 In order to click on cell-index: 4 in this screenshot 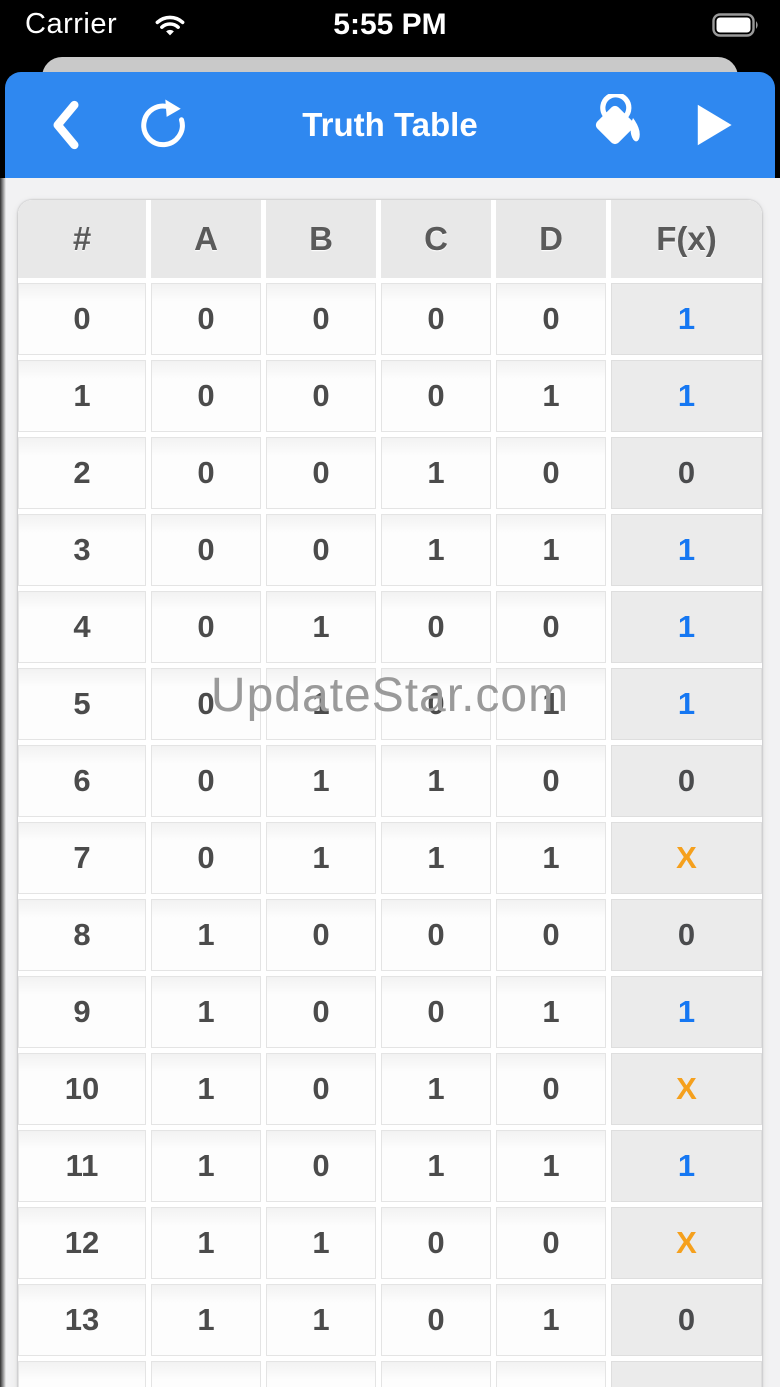, I will do `click(82, 627)`.